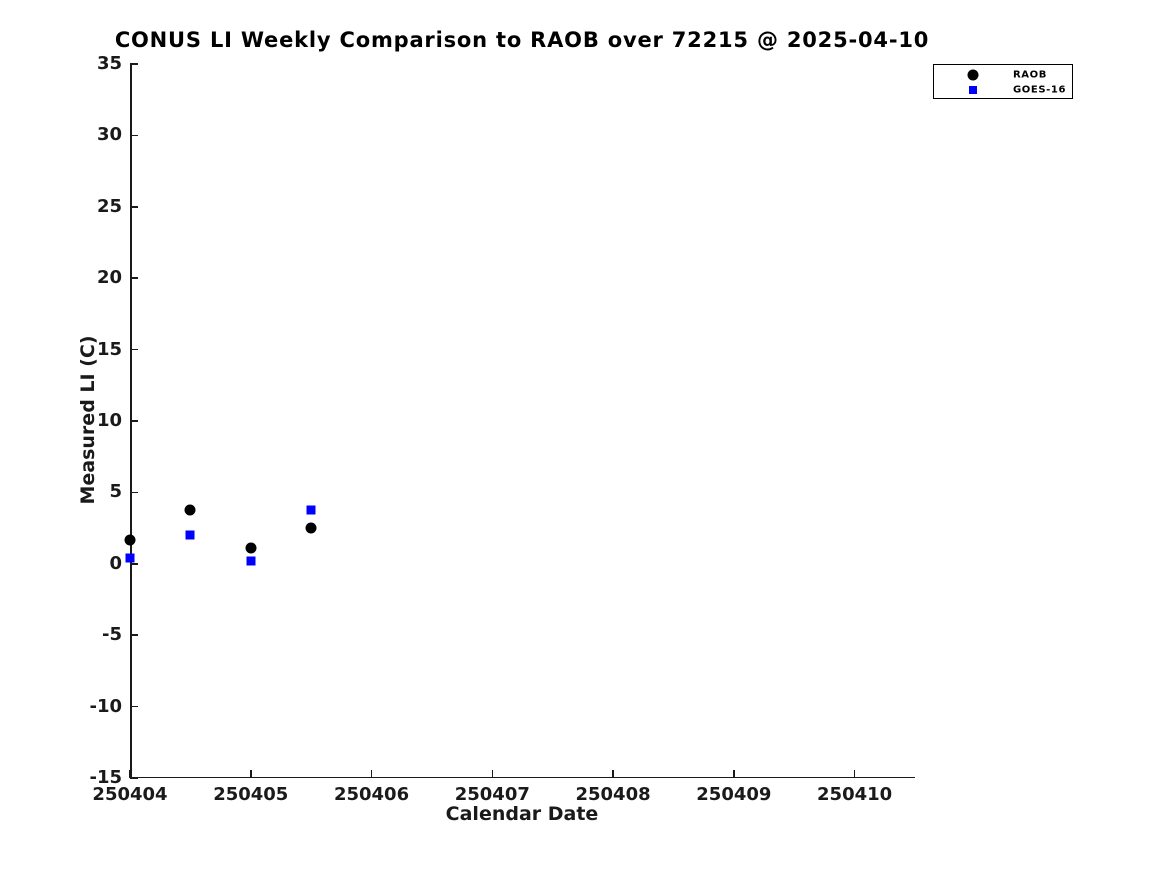 This screenshot has width=1167, height=875. Describe the element at coordinates (105, 706) in the screenshot. I see `y-tick-label: -10` at that location.